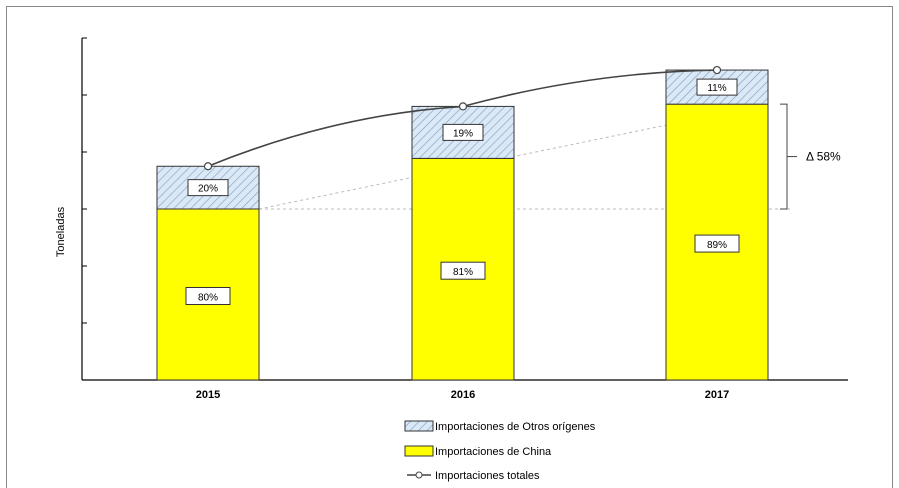  I want to click on delta-annotation: Δ 58%, so click(823, 157).